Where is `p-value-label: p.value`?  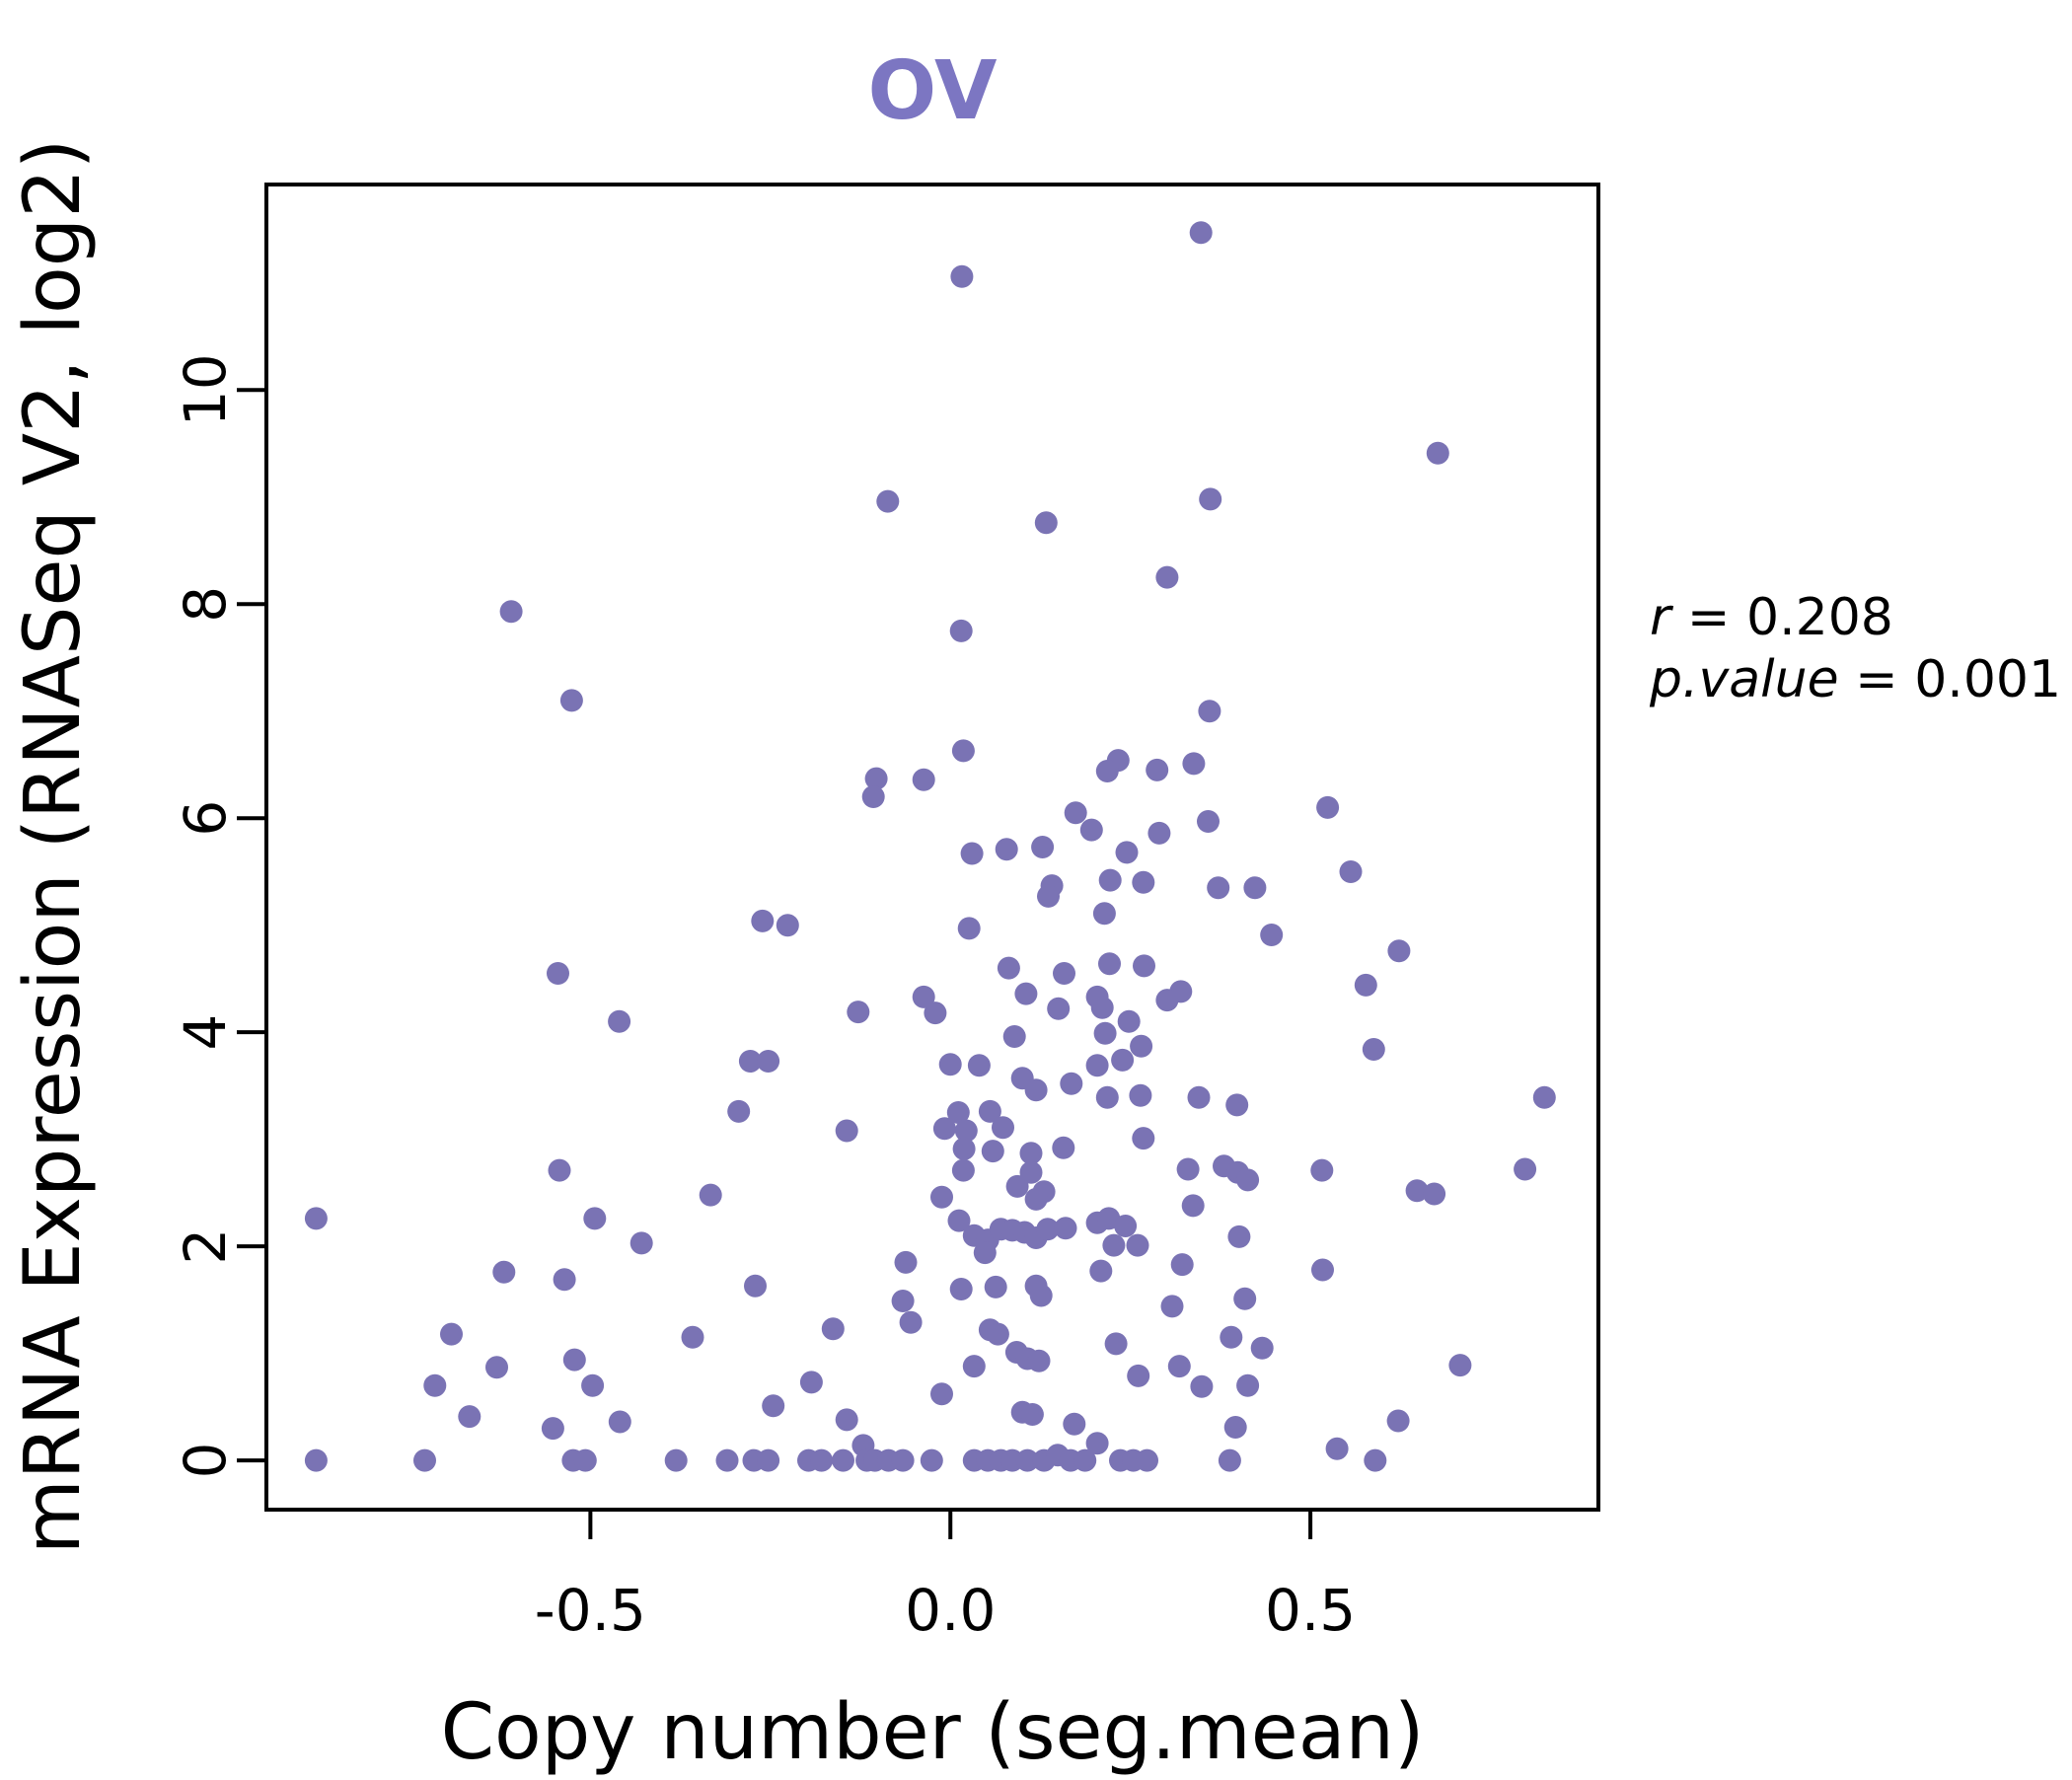 p-value-label: p.value is located at coordinates (1744, 679).